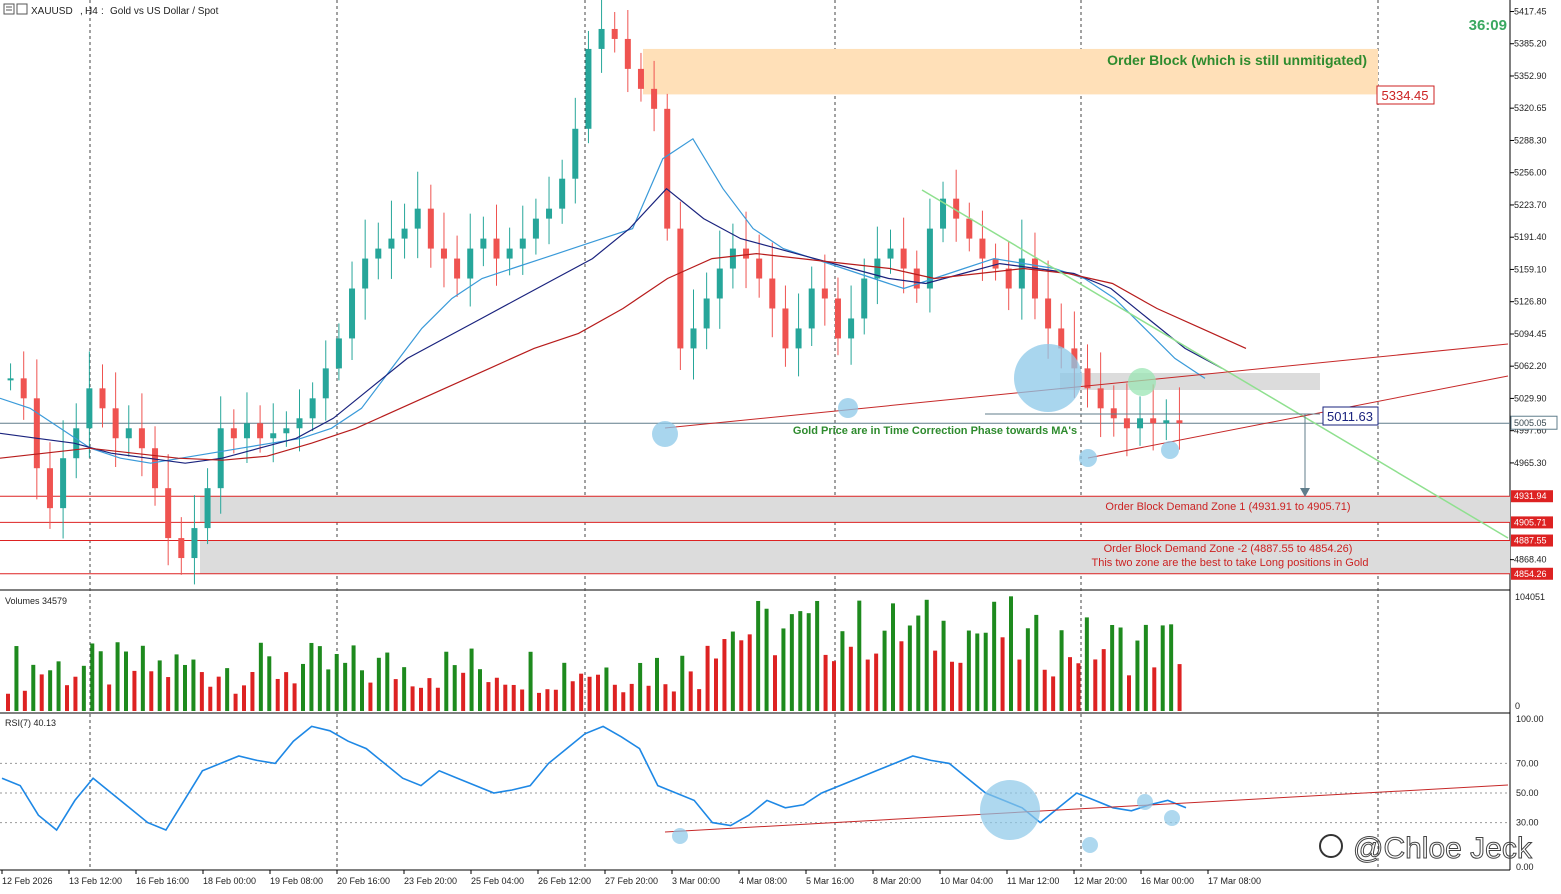  What do you see at coordinates (1167, 881) in the screenshot?
I see `time-tick-label: 16 Mar 00:00` at bounding box center [1167, 881].